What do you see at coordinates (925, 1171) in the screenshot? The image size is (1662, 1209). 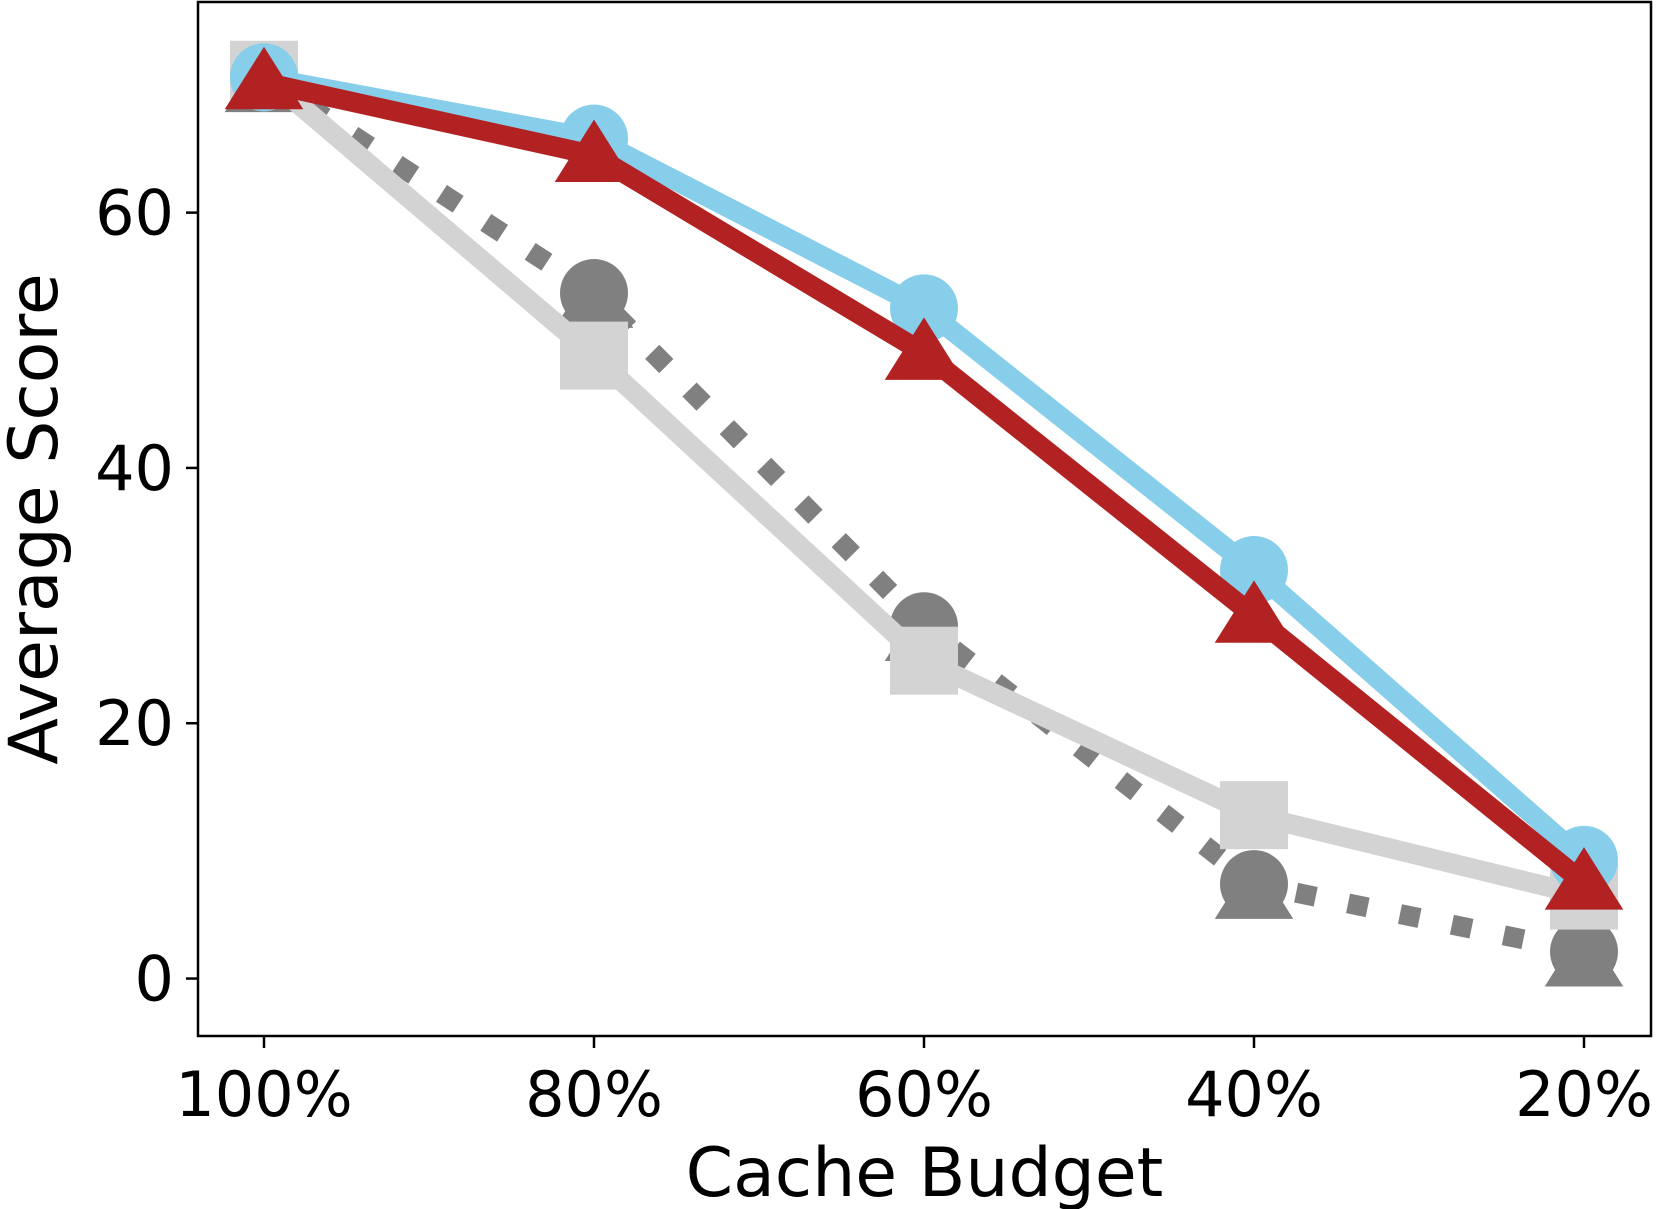 I see `x-axis-title: Cache Budget` at bounding box center [925, 1171].